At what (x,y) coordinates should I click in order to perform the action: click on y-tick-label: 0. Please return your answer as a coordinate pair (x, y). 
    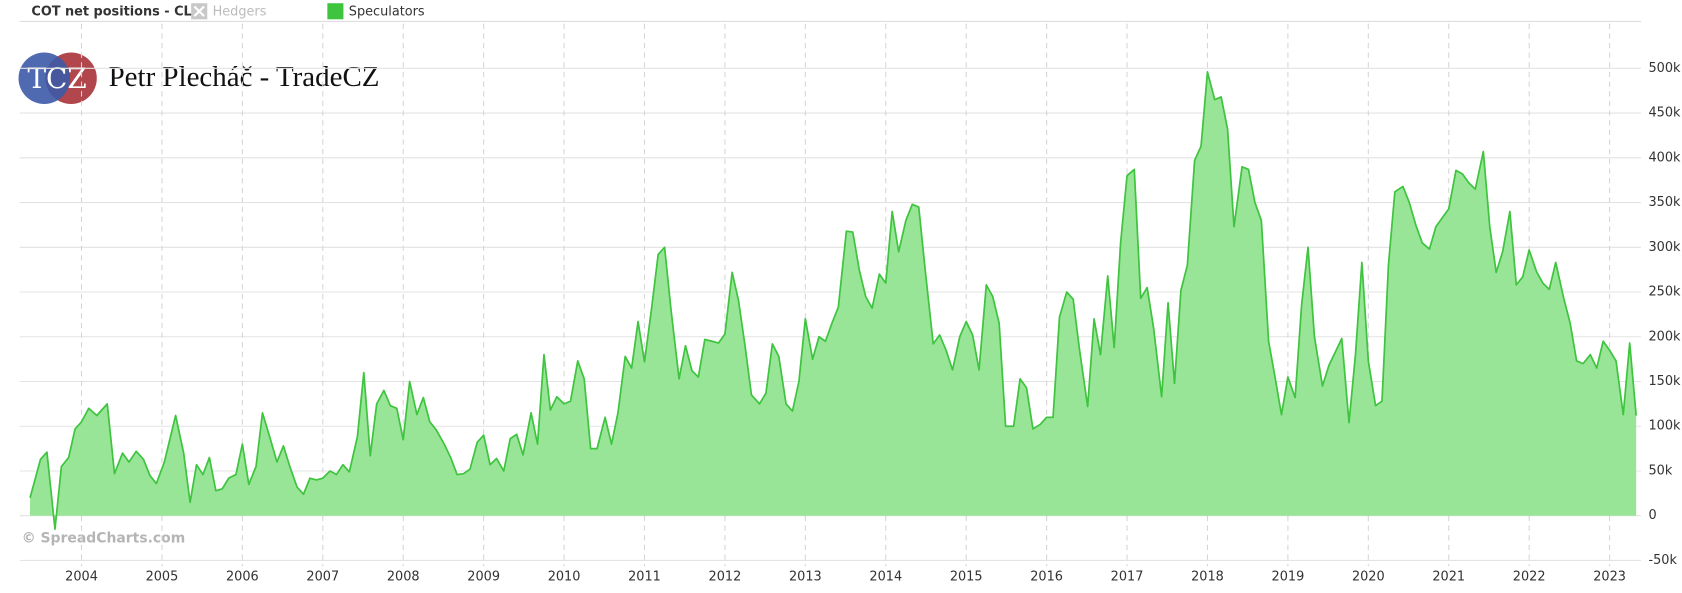
    Looking at the image, I should click on (1652, 515).